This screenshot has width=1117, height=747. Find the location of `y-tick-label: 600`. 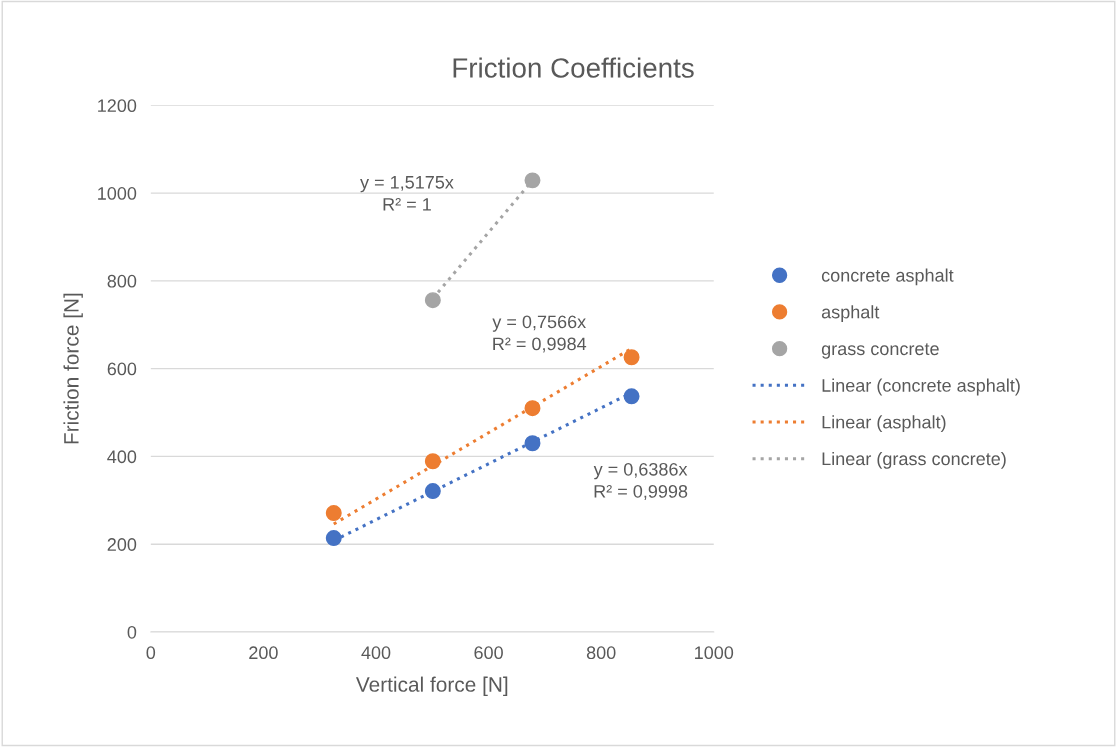

y-tick-label: 600 is located at coordinates (122, 369).